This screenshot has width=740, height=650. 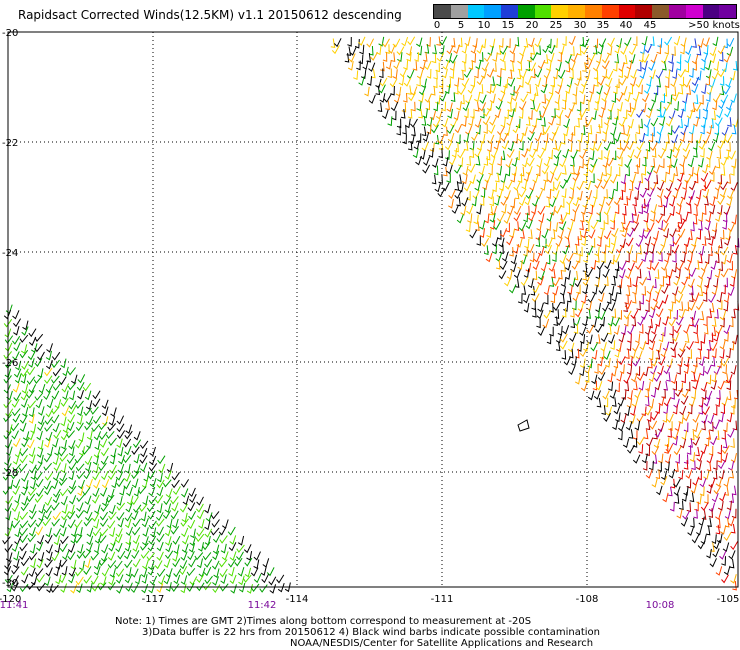 I want to click on lat-tick-1: -22, so click(x=10, y=143).